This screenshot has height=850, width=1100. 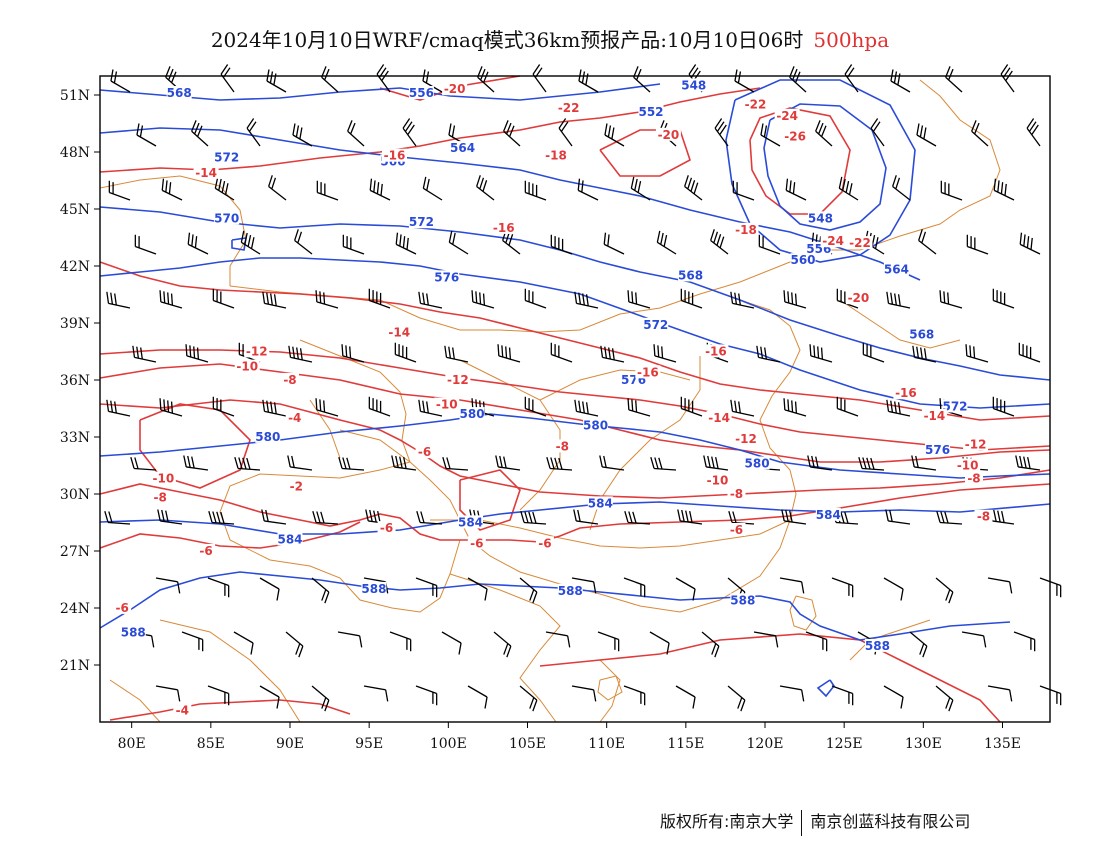 What do you see at coordinates (825, 167) in the screenshot?
I see `height-contour-loop` at bounding box center [825, 167].